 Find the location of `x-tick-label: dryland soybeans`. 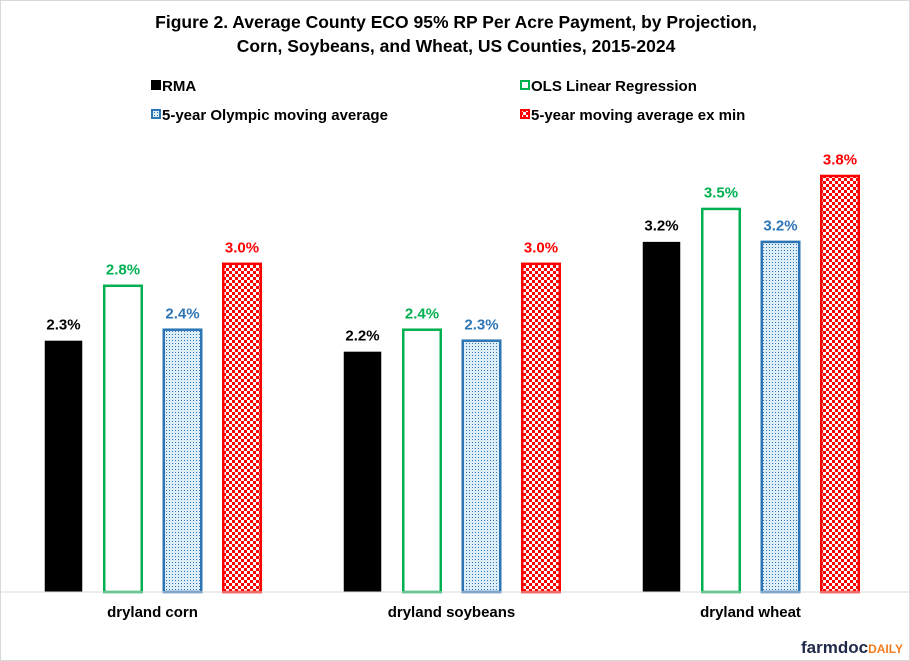

x-tick-label: dryland soybeans is located at coordinates (452, 612).